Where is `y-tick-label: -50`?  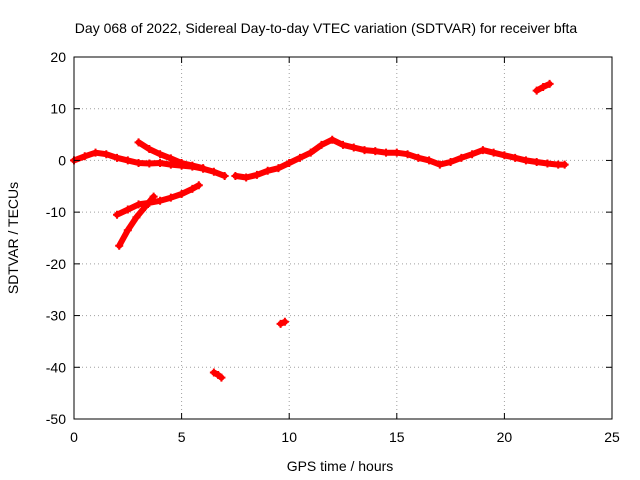 y-tick-label: -50 is located at coordinates (56, 419).